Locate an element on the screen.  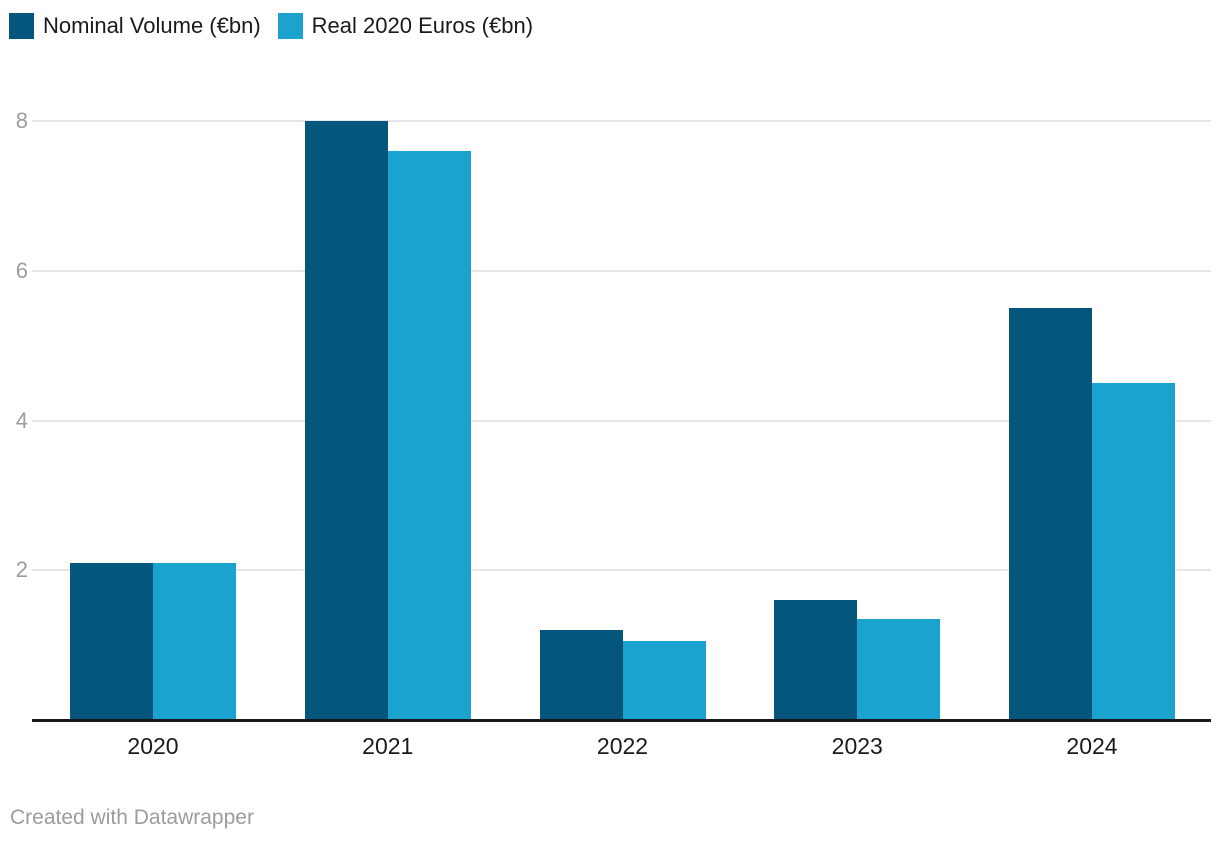
bar-nominal-2020 is located at coordinates (111, 641).